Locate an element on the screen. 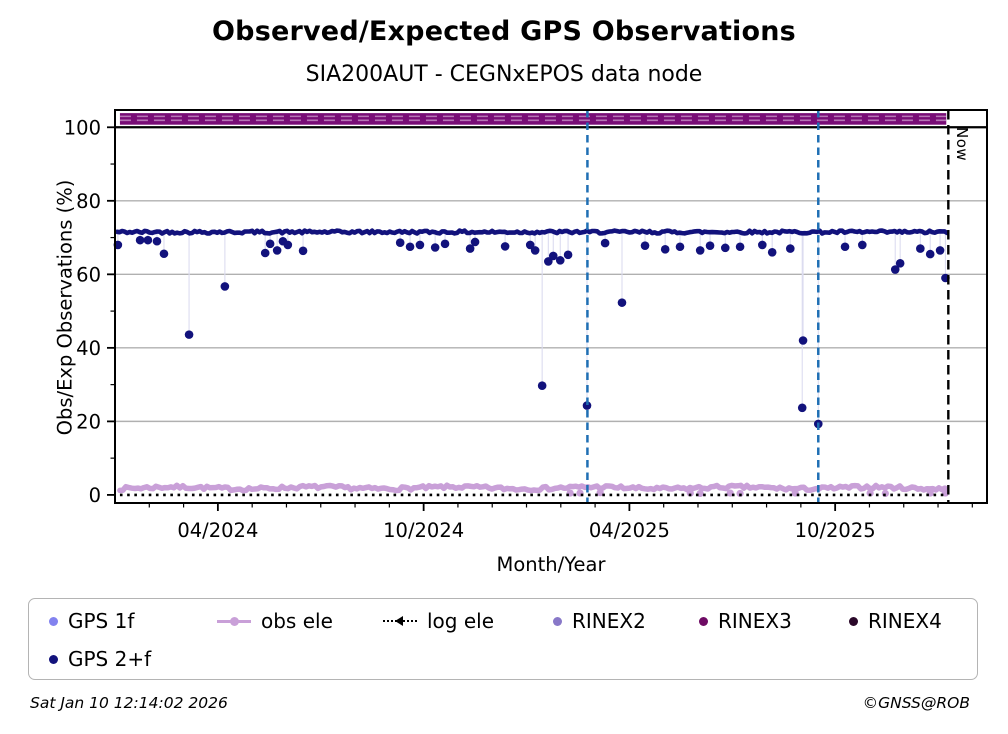 This screenshot has width=1008, height=734. legend-label: GPS 2+f is located at coordinates (110, 659).